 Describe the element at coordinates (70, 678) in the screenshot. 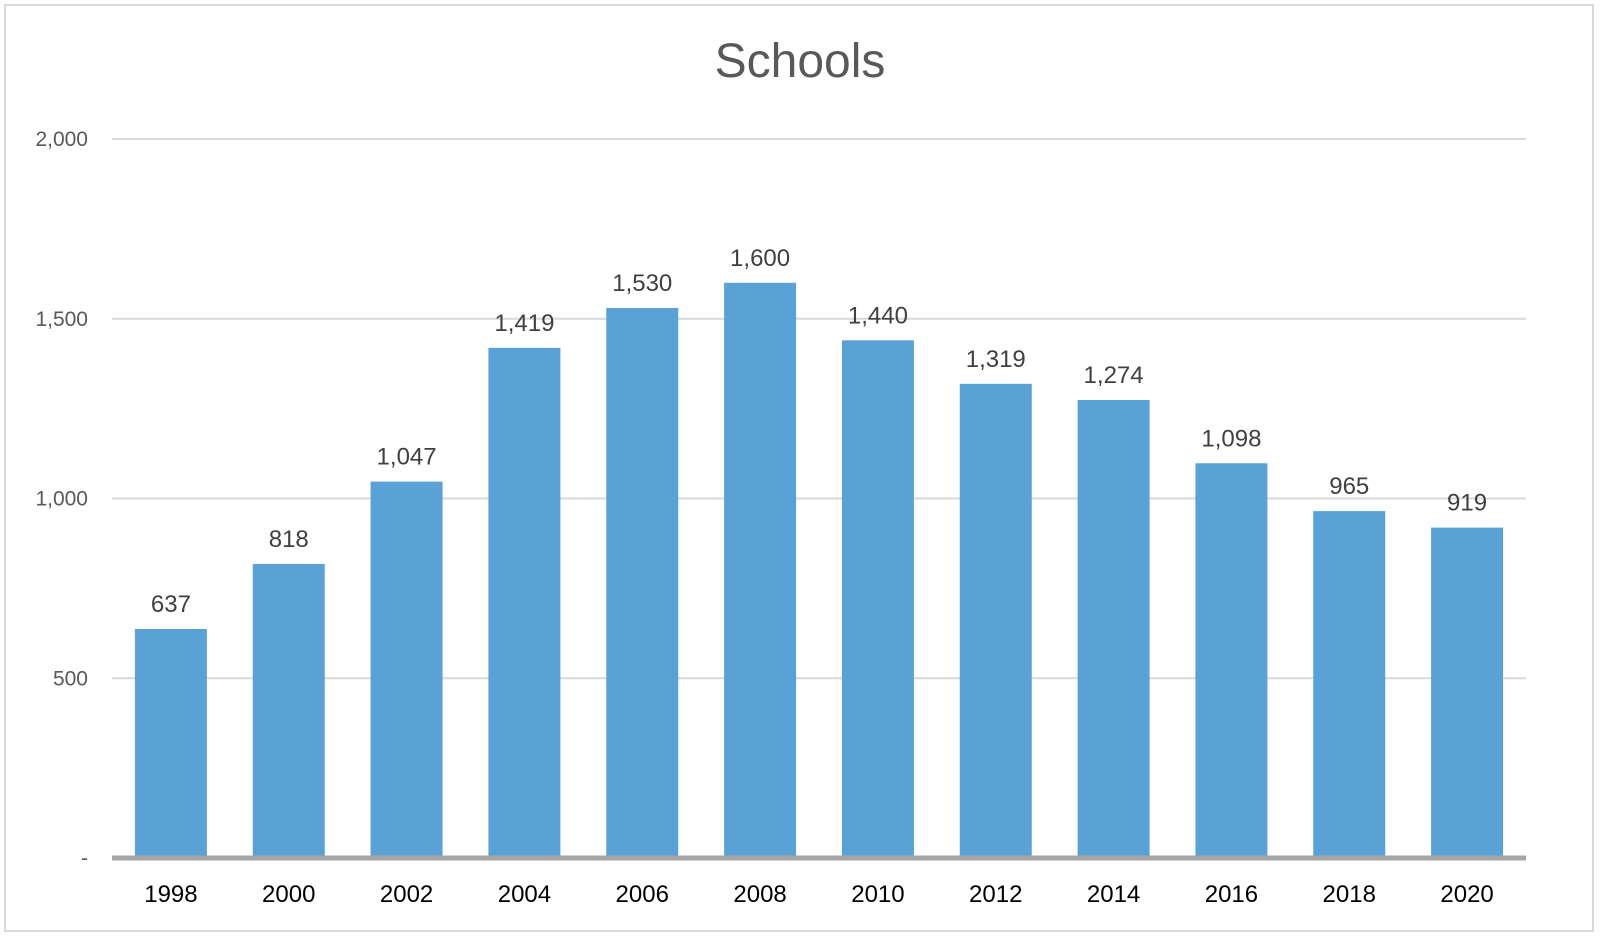

I see `y-tick-label: 500` at that location.